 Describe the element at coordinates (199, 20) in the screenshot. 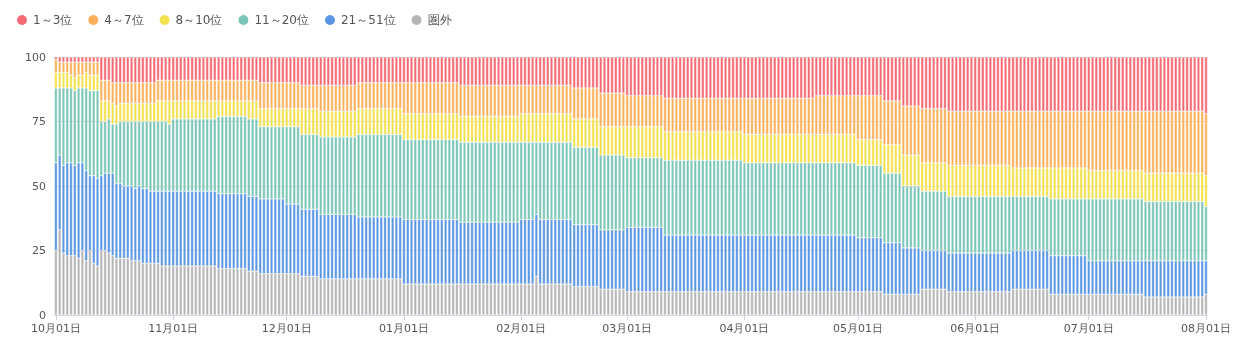

I see `legend-label: 8～10位` at that location.